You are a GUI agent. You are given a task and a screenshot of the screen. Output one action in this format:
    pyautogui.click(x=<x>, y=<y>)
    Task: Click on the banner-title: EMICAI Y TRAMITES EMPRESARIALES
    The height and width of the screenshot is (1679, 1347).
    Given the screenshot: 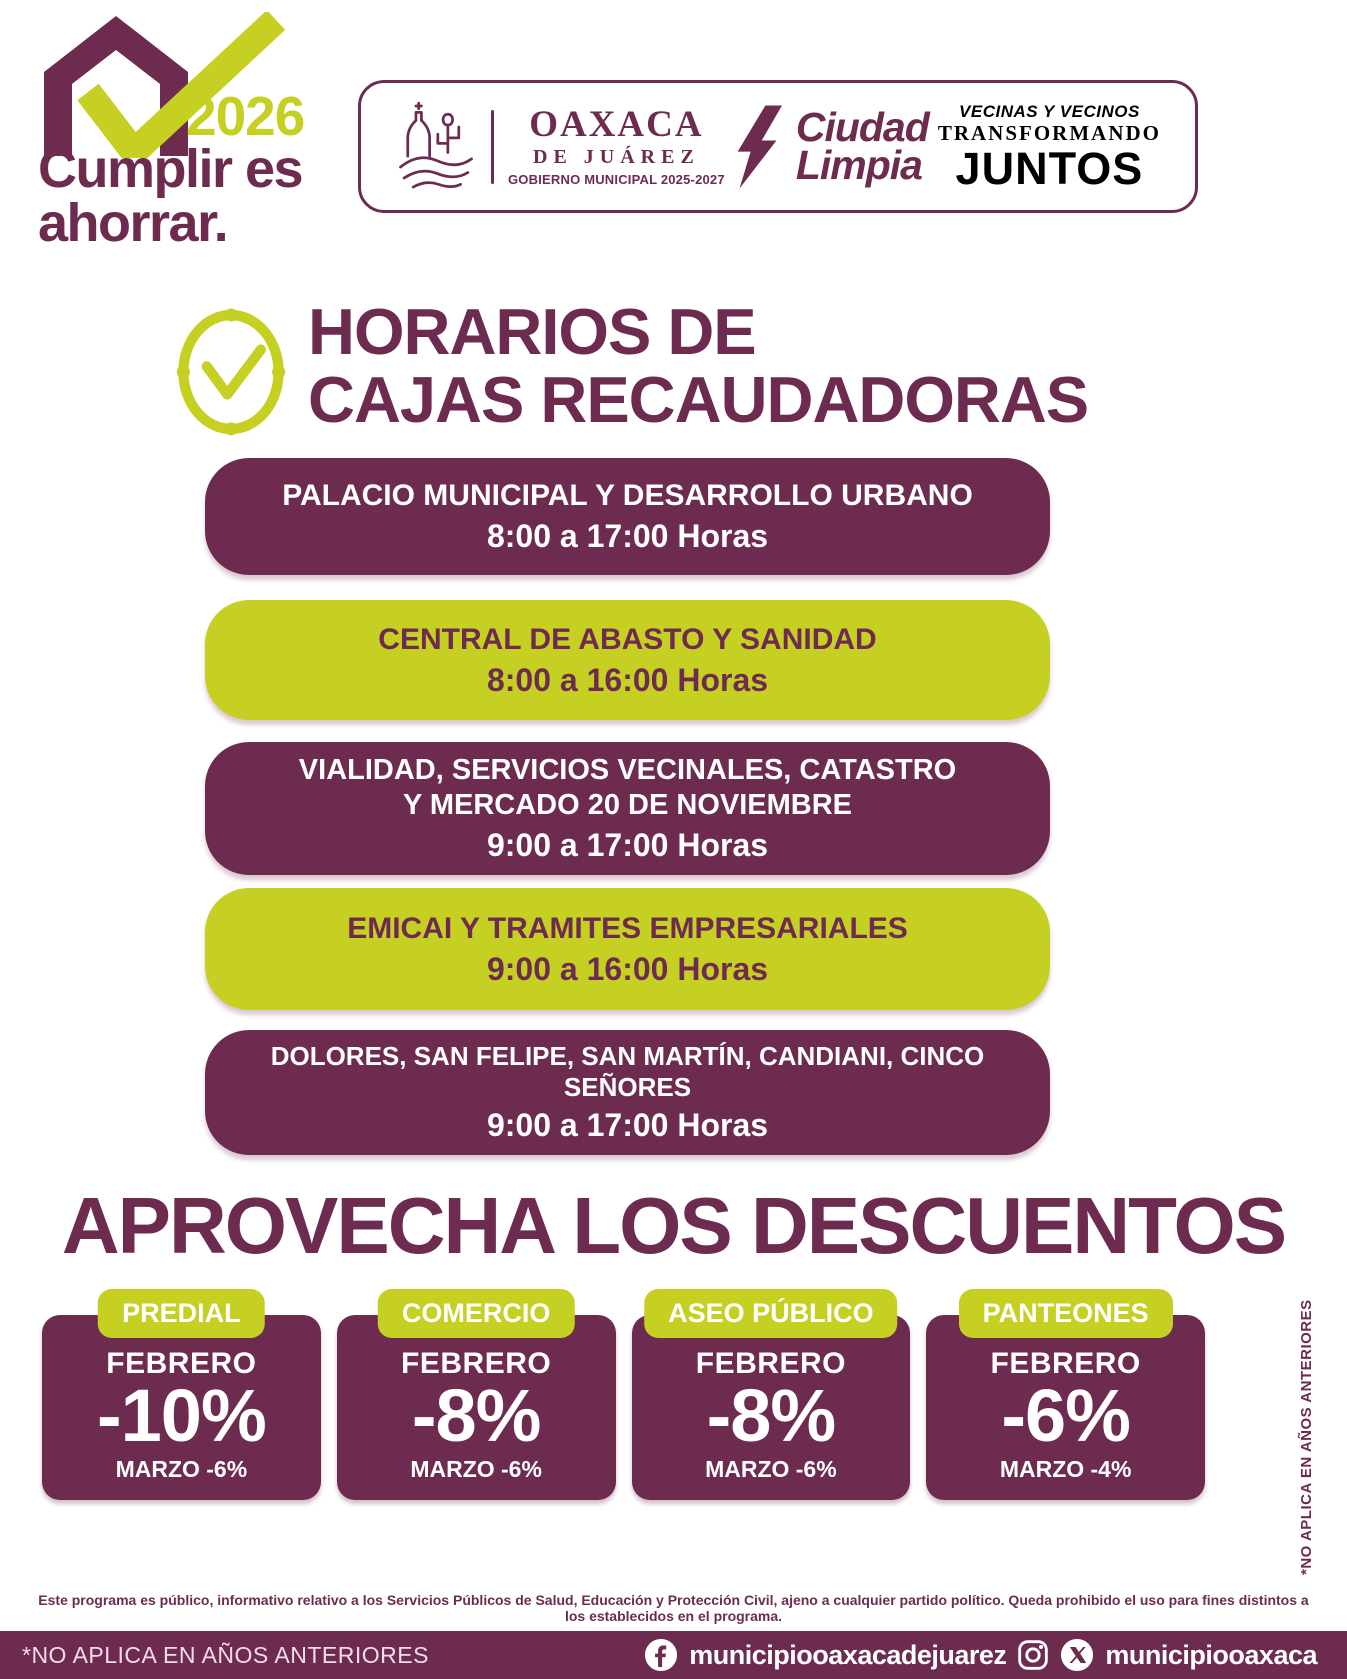 What is the action you would take?
    pyautogui.click(x=627, y=928)
    